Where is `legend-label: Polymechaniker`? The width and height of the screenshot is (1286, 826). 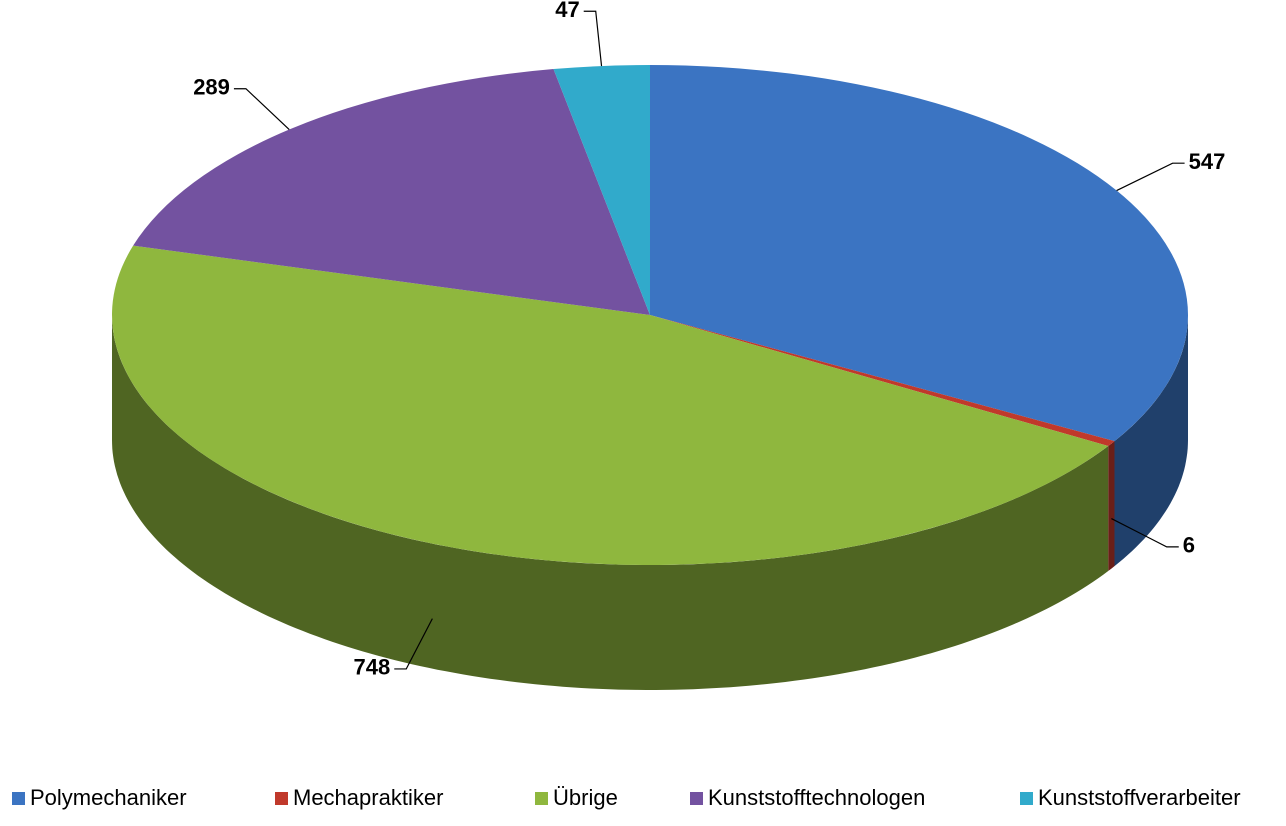
legend-label: Polymechaniker is located at coordinates (108, 797).